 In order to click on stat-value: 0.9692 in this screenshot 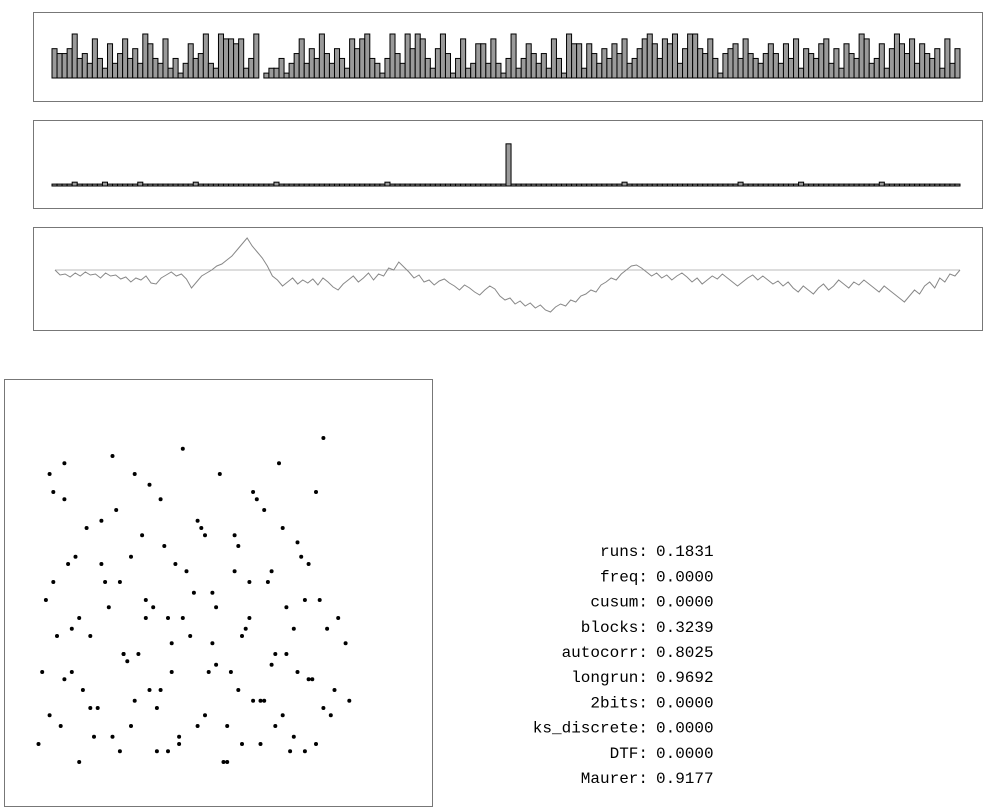, I will do `click(685, 678)`.